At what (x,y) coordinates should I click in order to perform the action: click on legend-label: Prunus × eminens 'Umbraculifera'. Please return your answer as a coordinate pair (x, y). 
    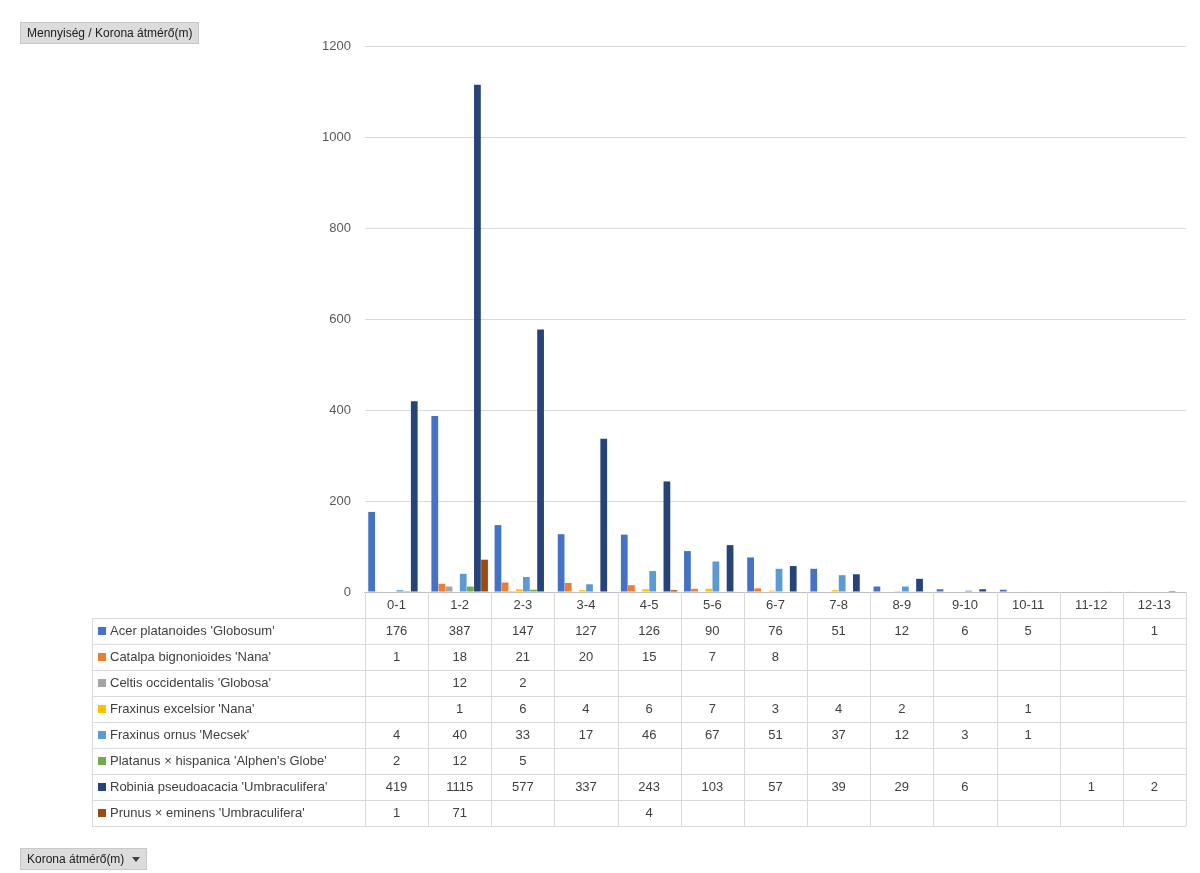
    Looking at the image, I should click on (207, 812).